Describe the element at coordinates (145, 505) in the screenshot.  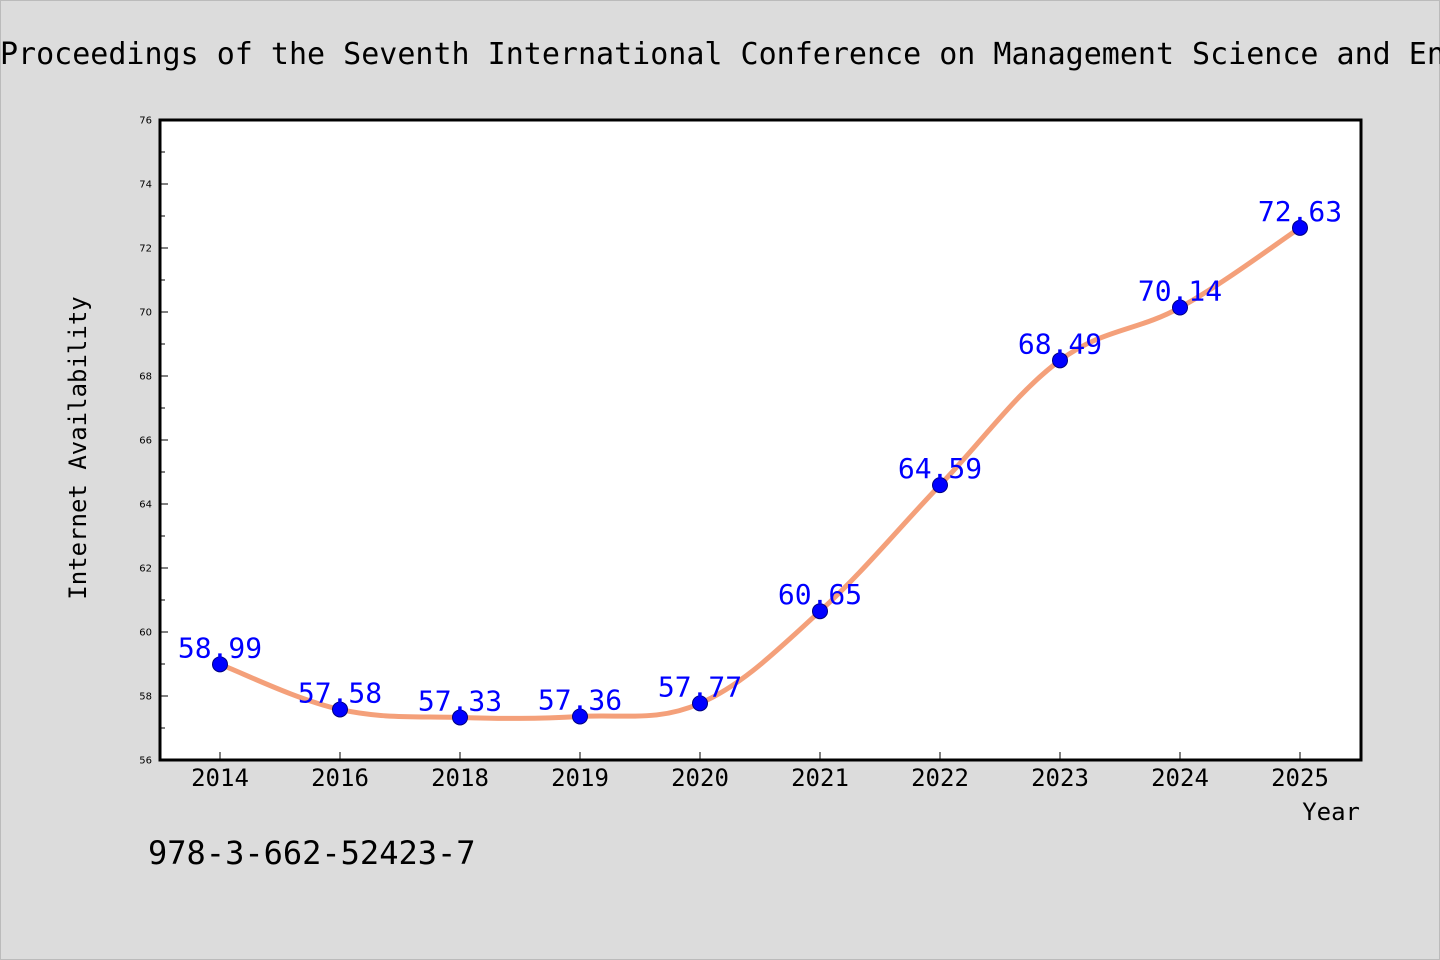
I see `y-tick-label: 64` at that location.